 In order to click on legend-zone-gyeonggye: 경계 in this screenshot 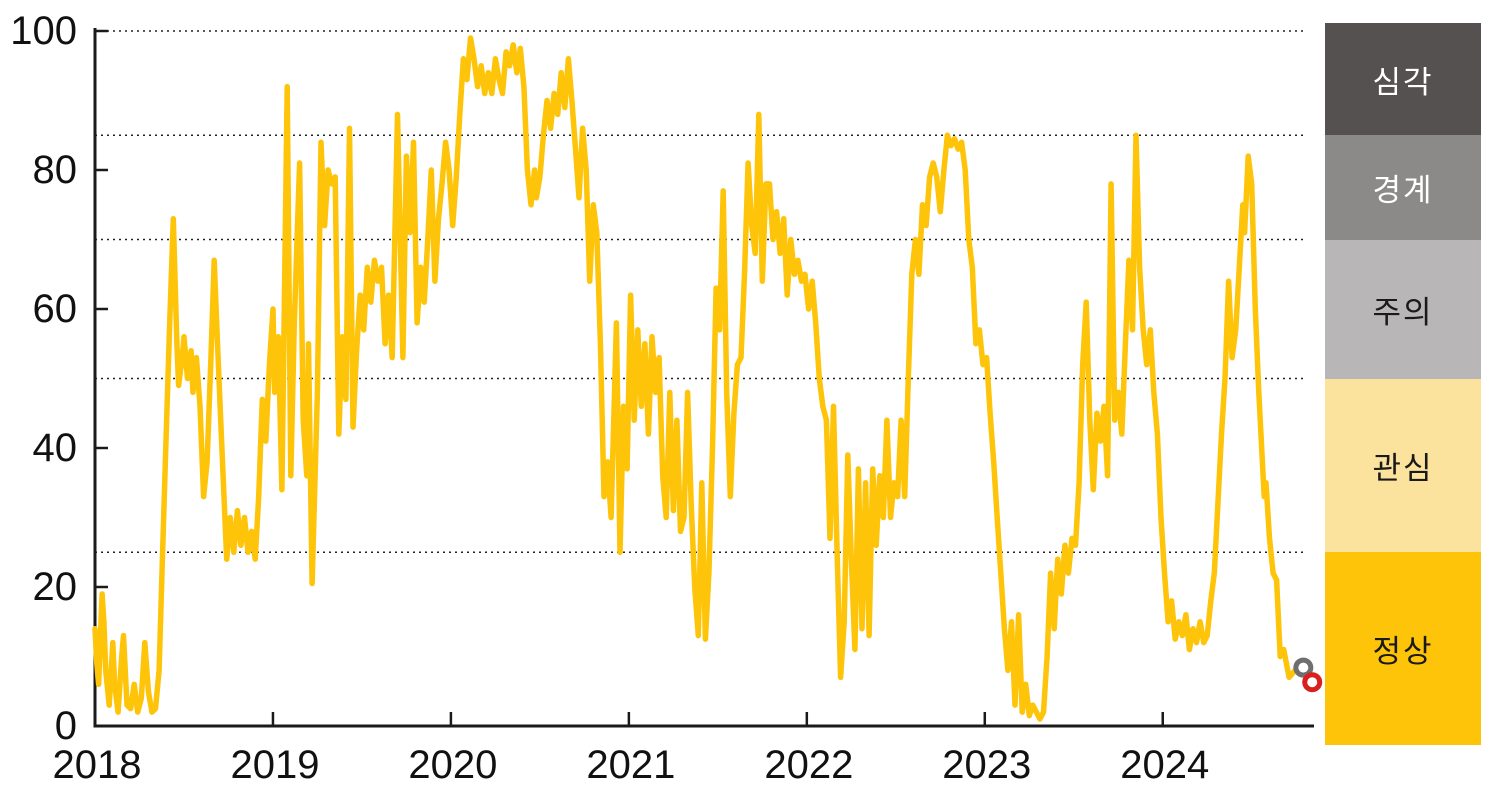, I will do `click(1403, 187)`.